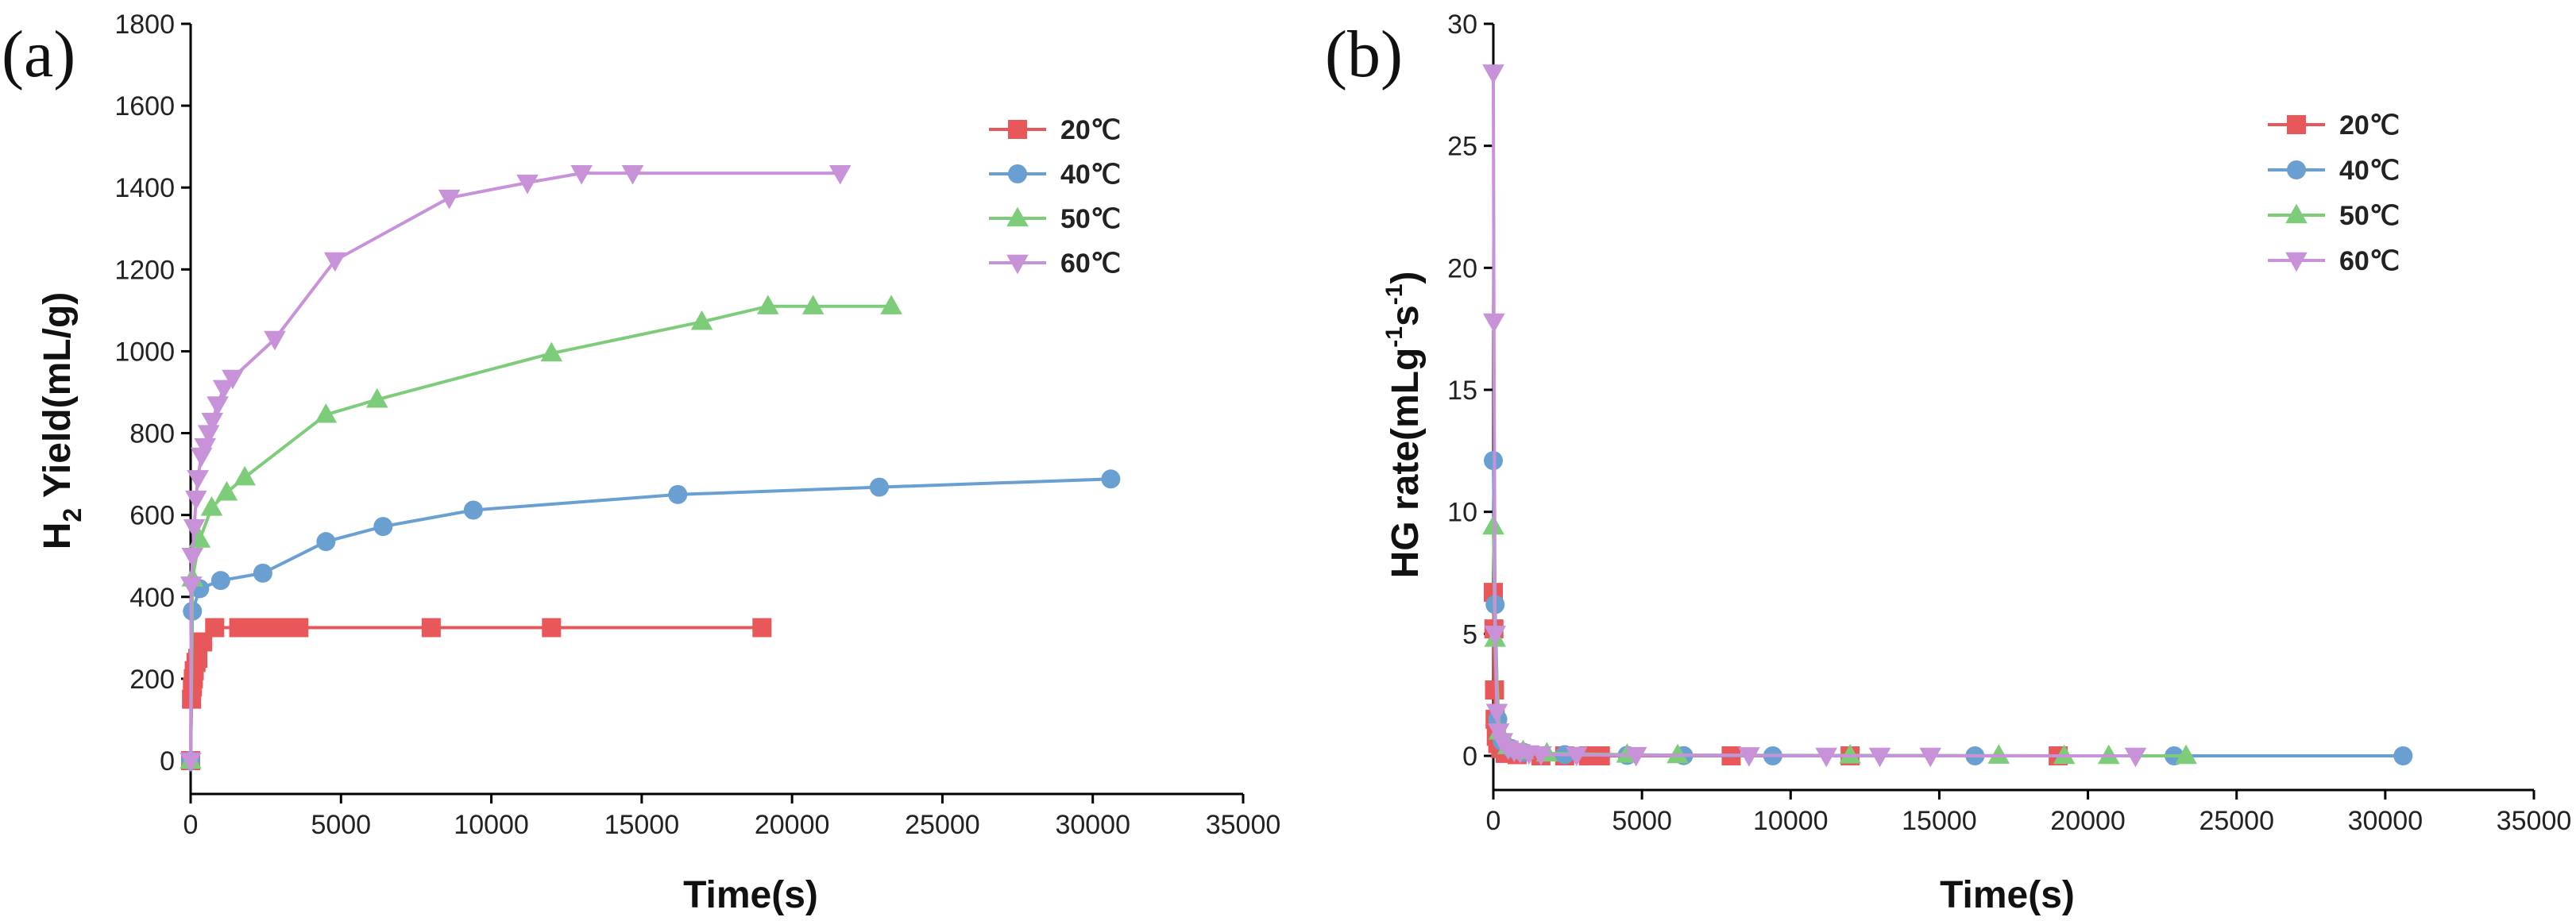 The width and height of the screenshot is (2576, 921). I want to click on panel-b-y-title-mid: s, so click(1406, 315).